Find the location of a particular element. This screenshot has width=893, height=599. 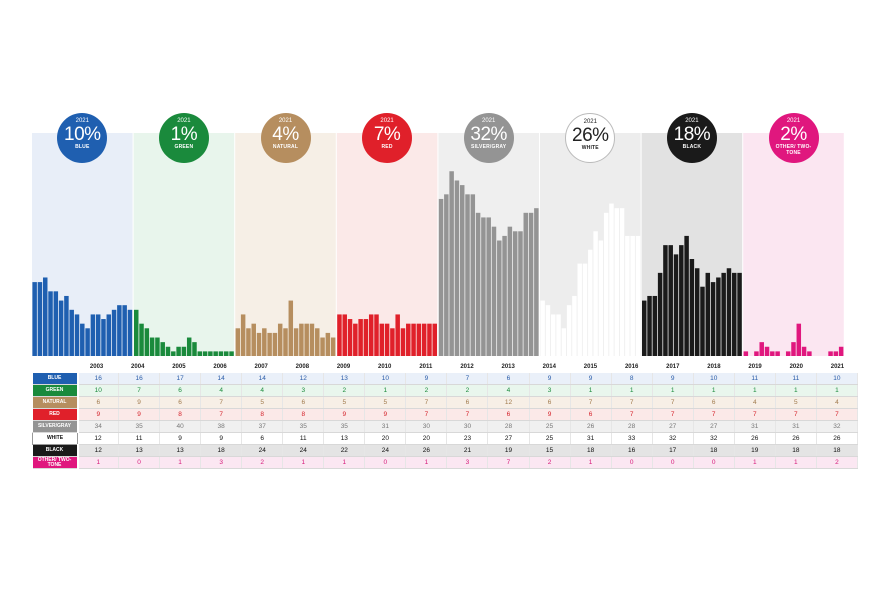

year-label-2007: 2007 is located at coordinates (261, 367).